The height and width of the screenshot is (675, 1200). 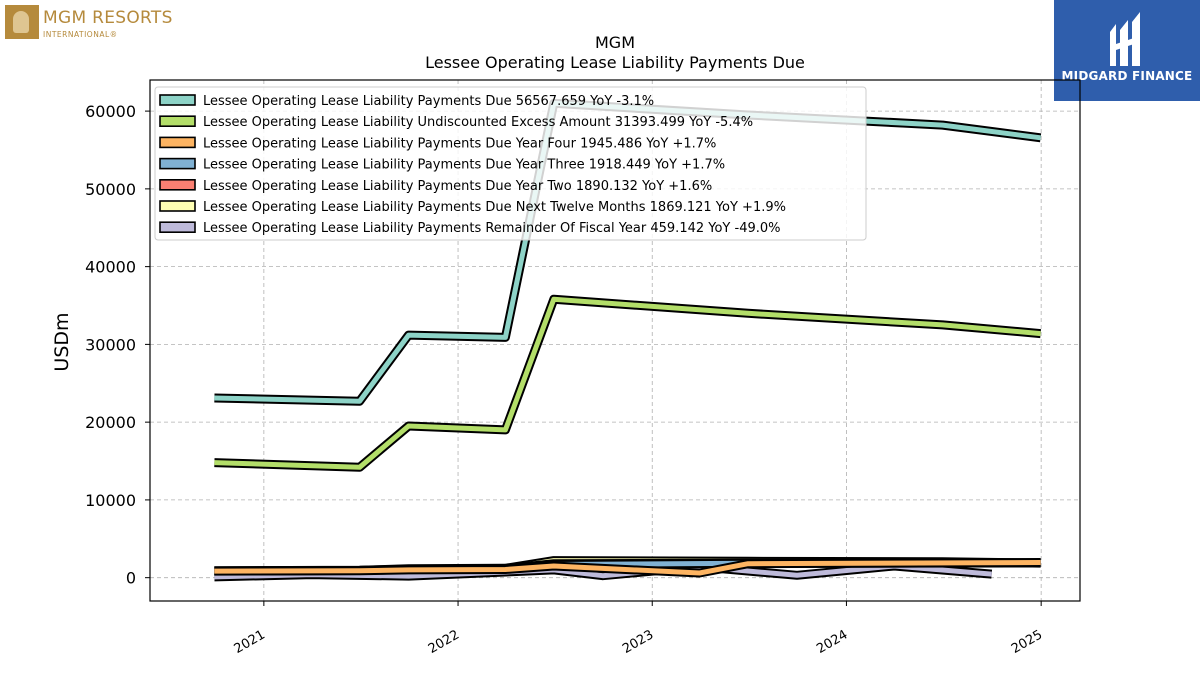 I want to click on midgard-logo-text: MIDGARD FINANCE, so click(x=1127, y=76).